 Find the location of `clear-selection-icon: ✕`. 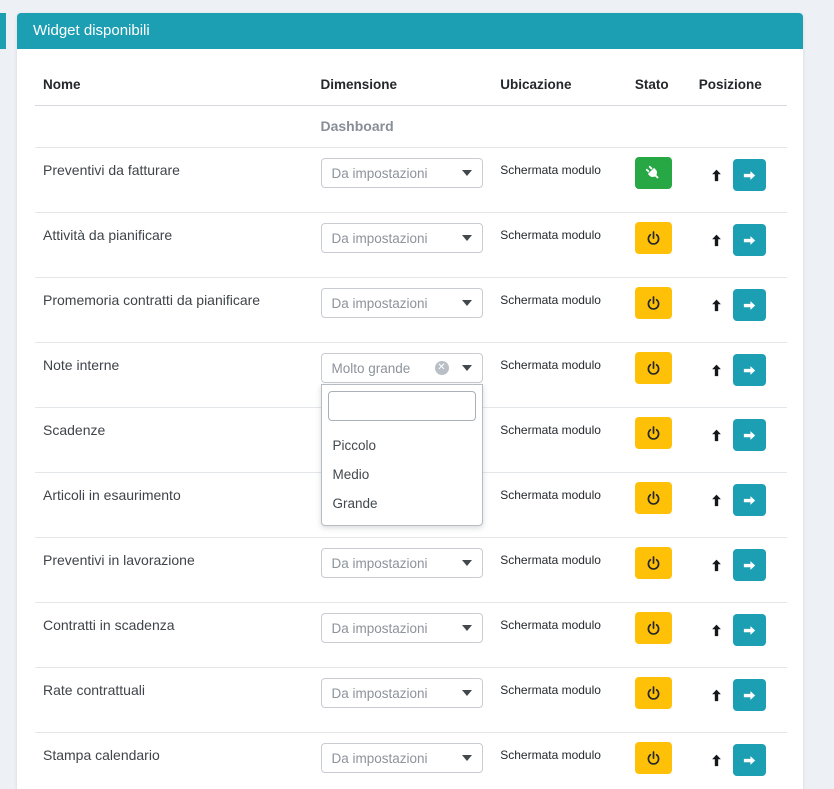

clear-selection-icon: ✕ is located at coordinates (441, 368).